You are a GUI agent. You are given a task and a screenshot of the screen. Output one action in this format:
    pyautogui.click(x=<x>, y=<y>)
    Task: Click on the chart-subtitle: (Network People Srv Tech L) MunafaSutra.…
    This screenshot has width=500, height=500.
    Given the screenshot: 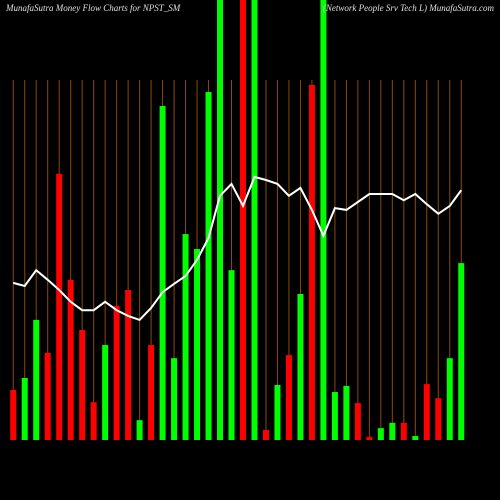 What is the action you would take?
    pyautogui.click(x=409, y=8)
    